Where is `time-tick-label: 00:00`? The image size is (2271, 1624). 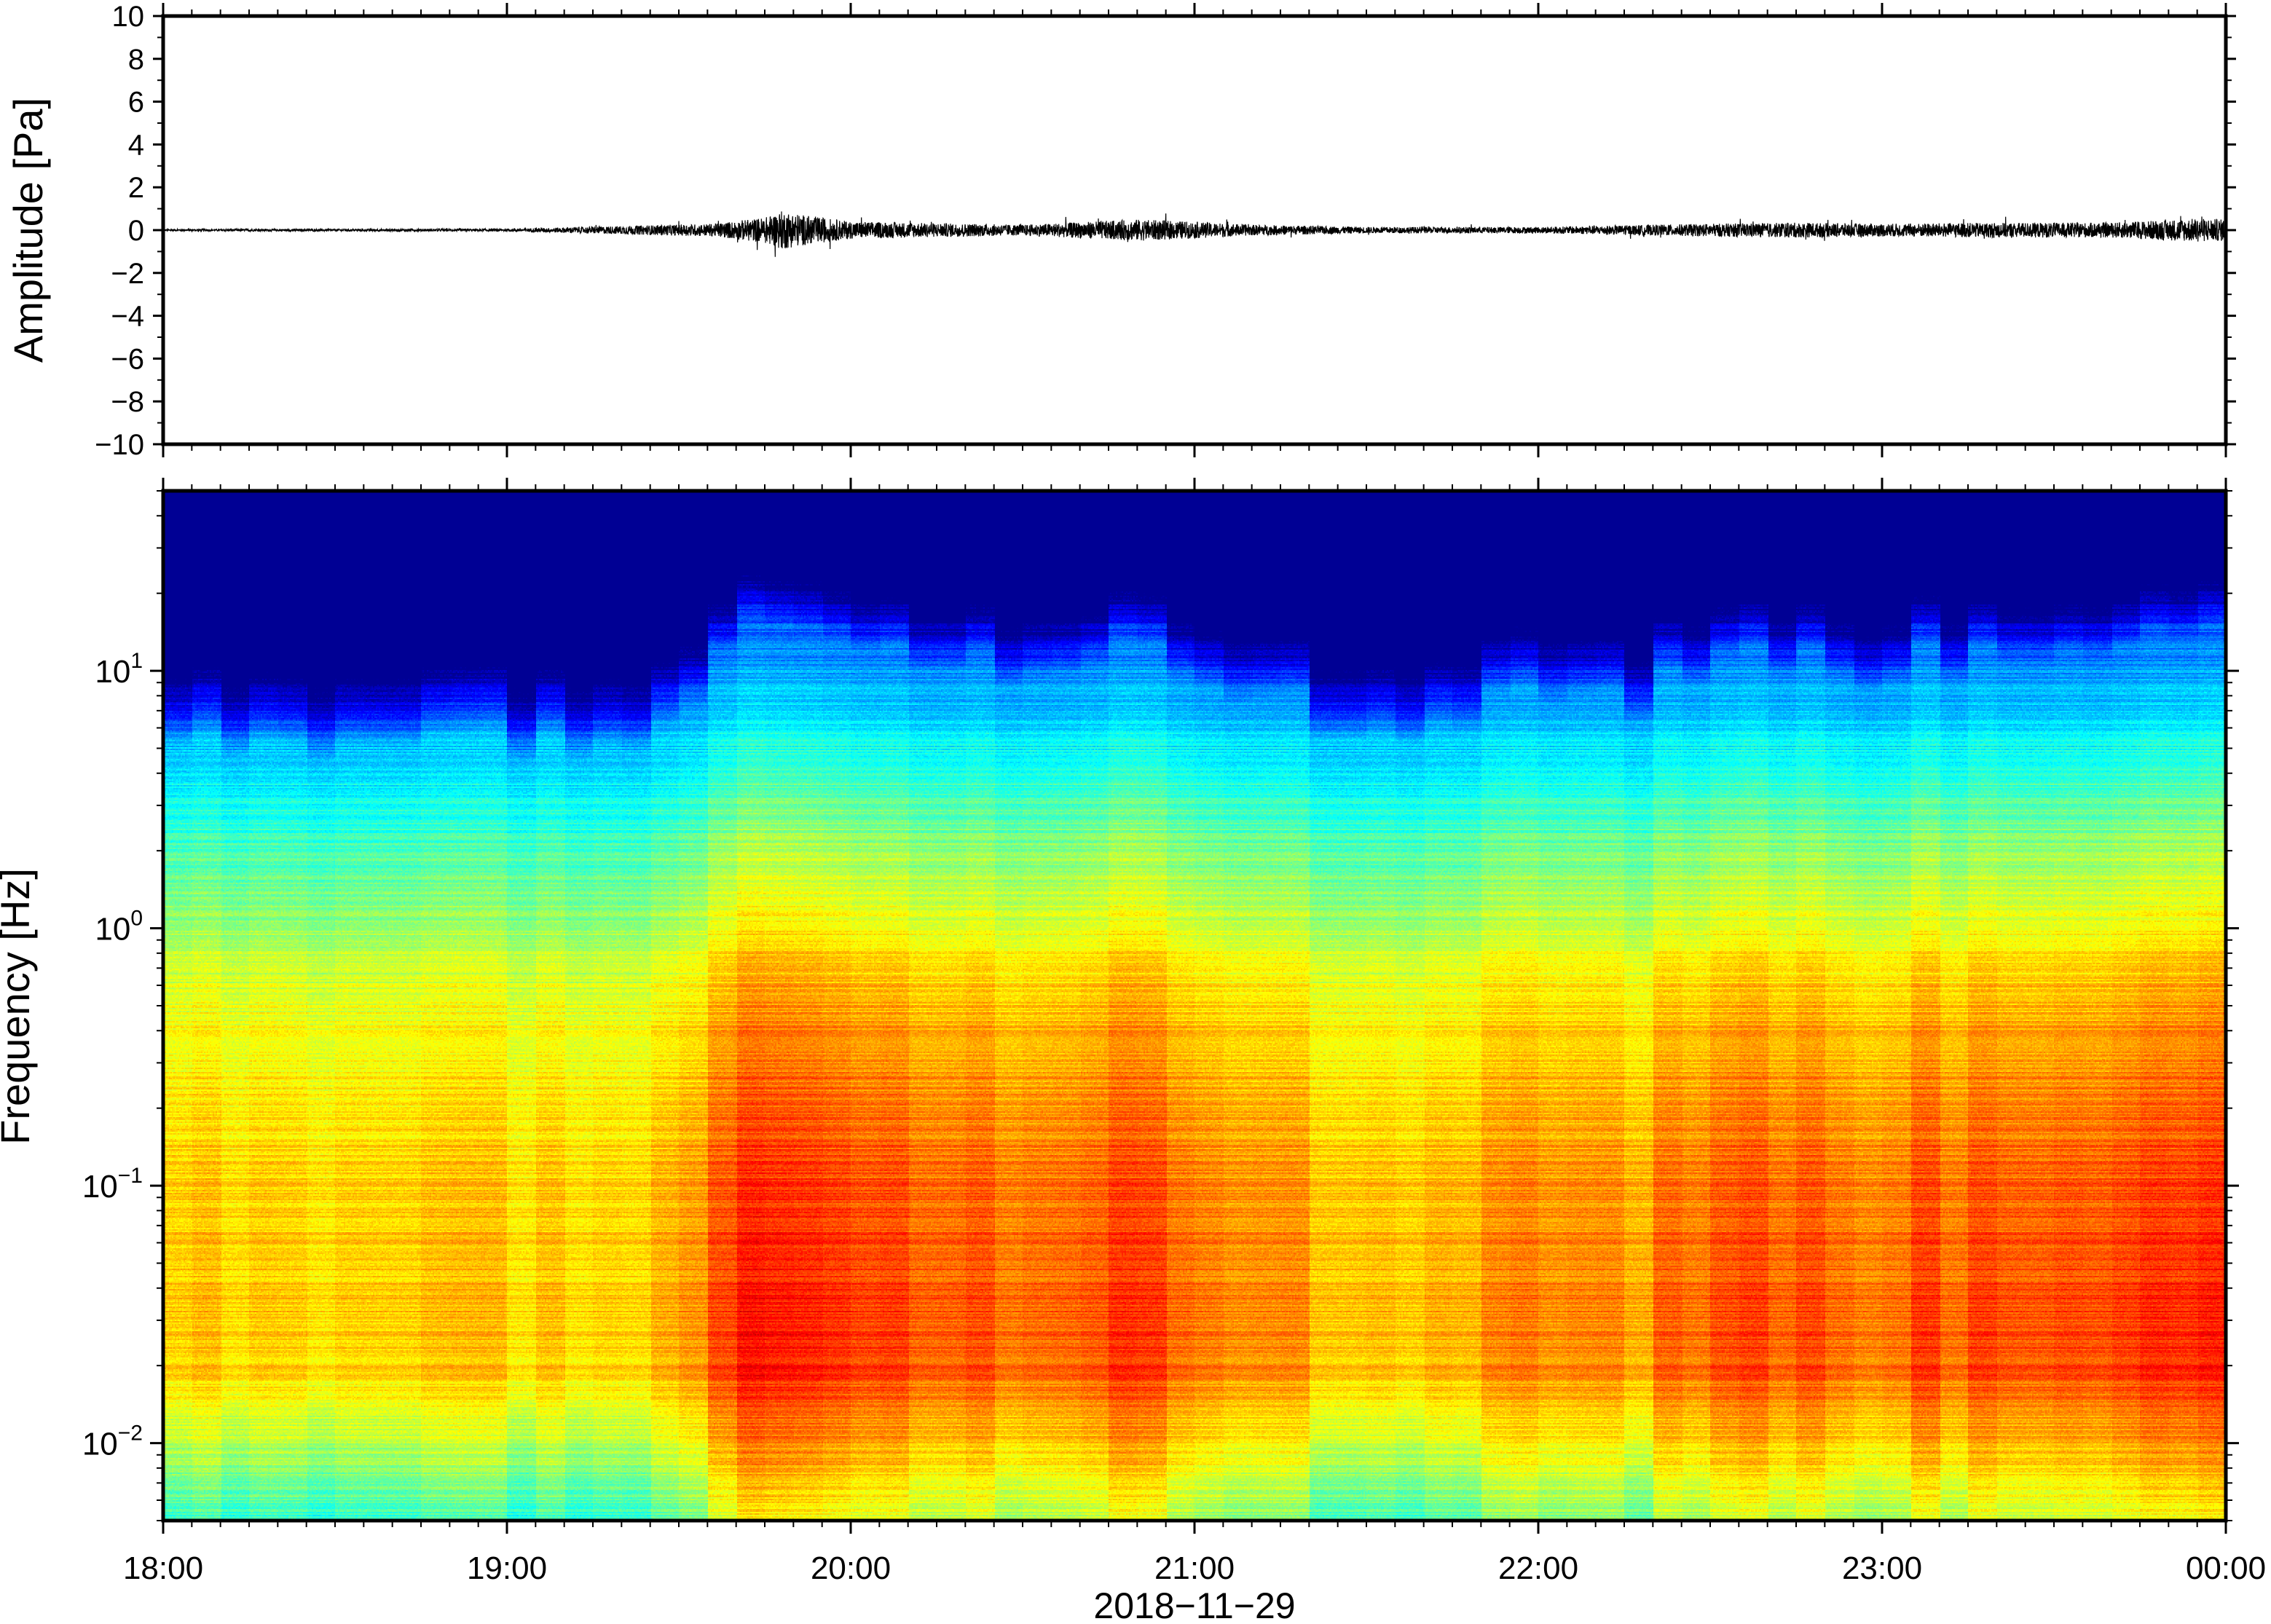 time-tick-label: 00:00 is located at coordinates (2226, 1568).